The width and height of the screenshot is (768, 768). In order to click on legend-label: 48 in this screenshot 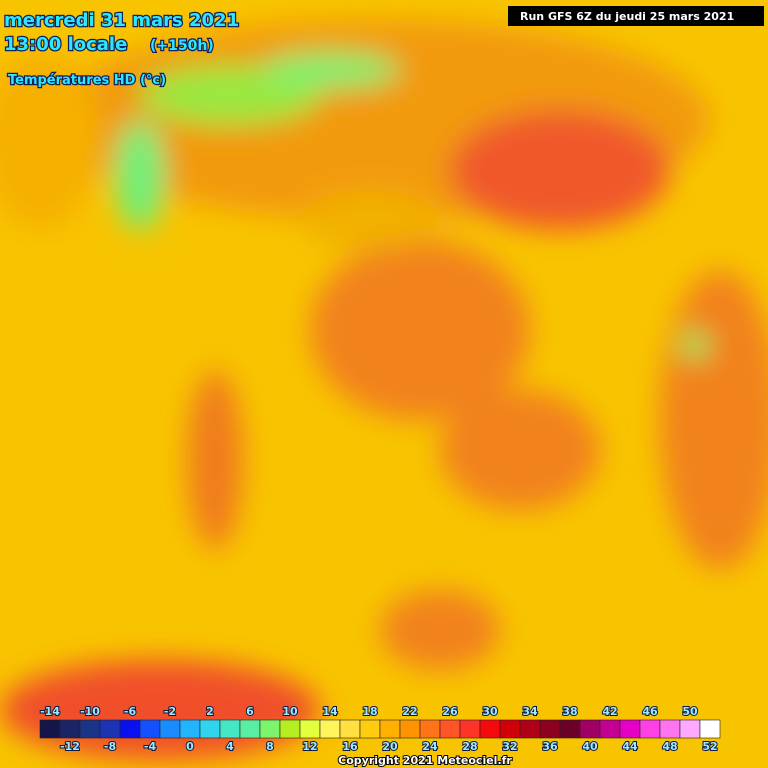, I will do `click(669, 746)`.